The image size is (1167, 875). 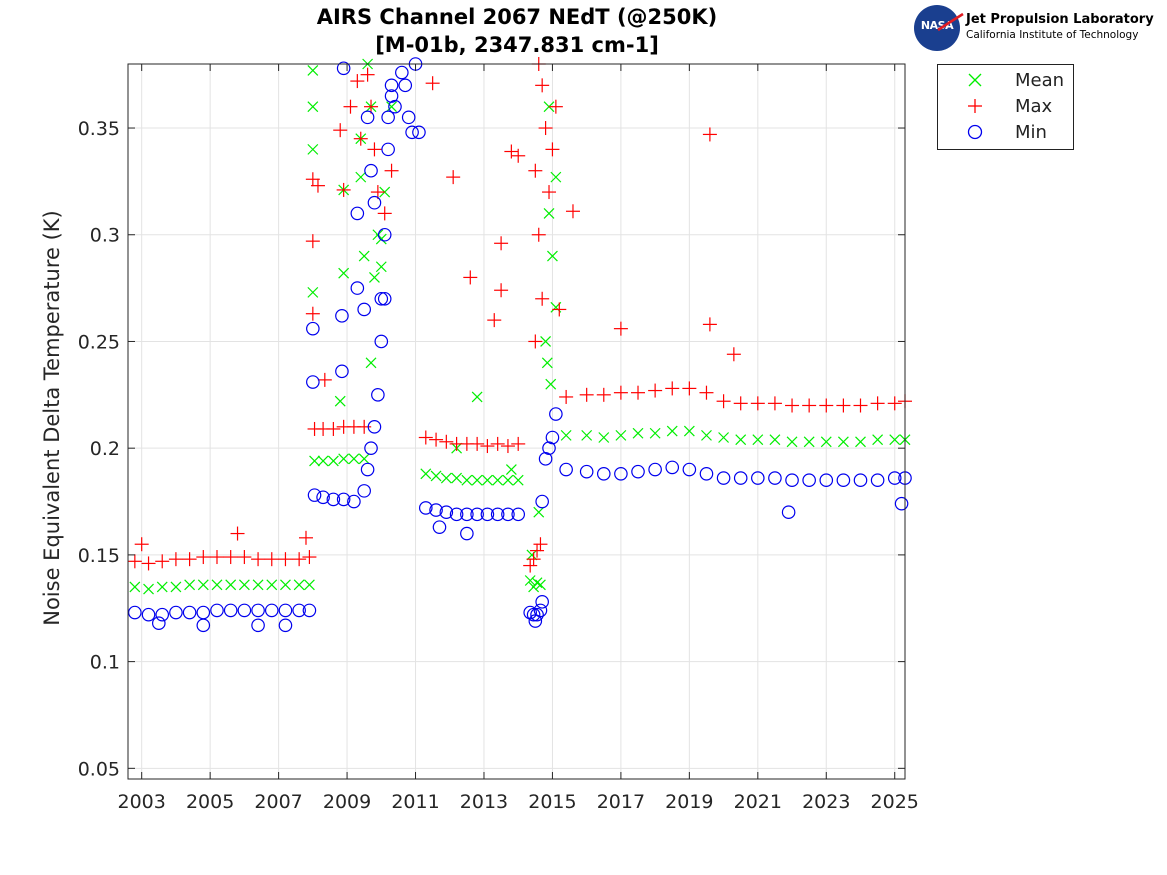 What do you see at coordinates (758, 802) in the screenshot?
I see `x-tick-label: 2021` at bounding box center [758, 802].